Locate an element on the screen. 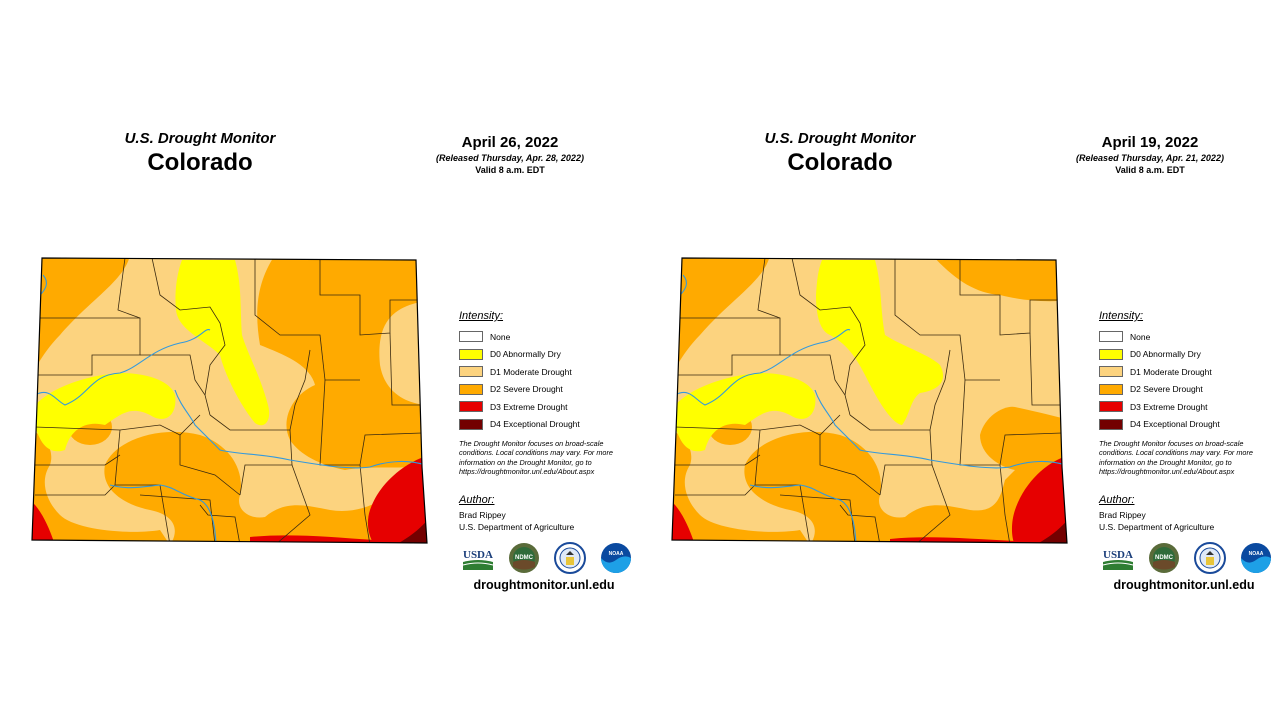 The width and height of the screenshot is (1280, 720). release-date: (Released Thursday, Apr. 28, 2022) is located at coordinates (510, 158).